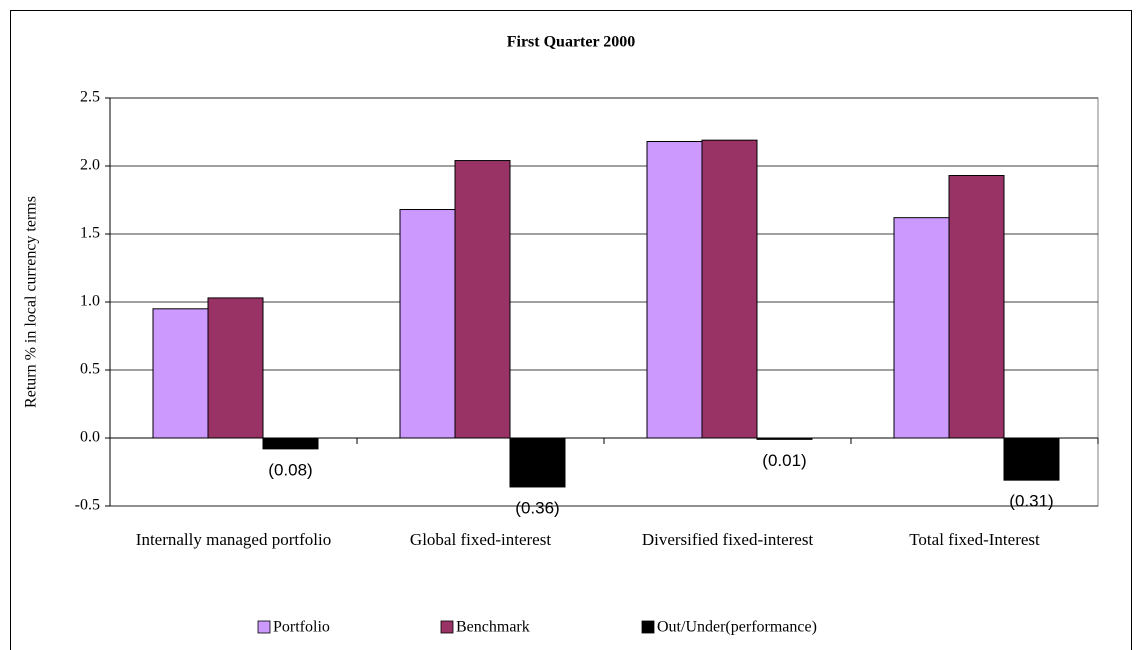  I want to click on y-tick-label: -0.5, so click(87, 505).